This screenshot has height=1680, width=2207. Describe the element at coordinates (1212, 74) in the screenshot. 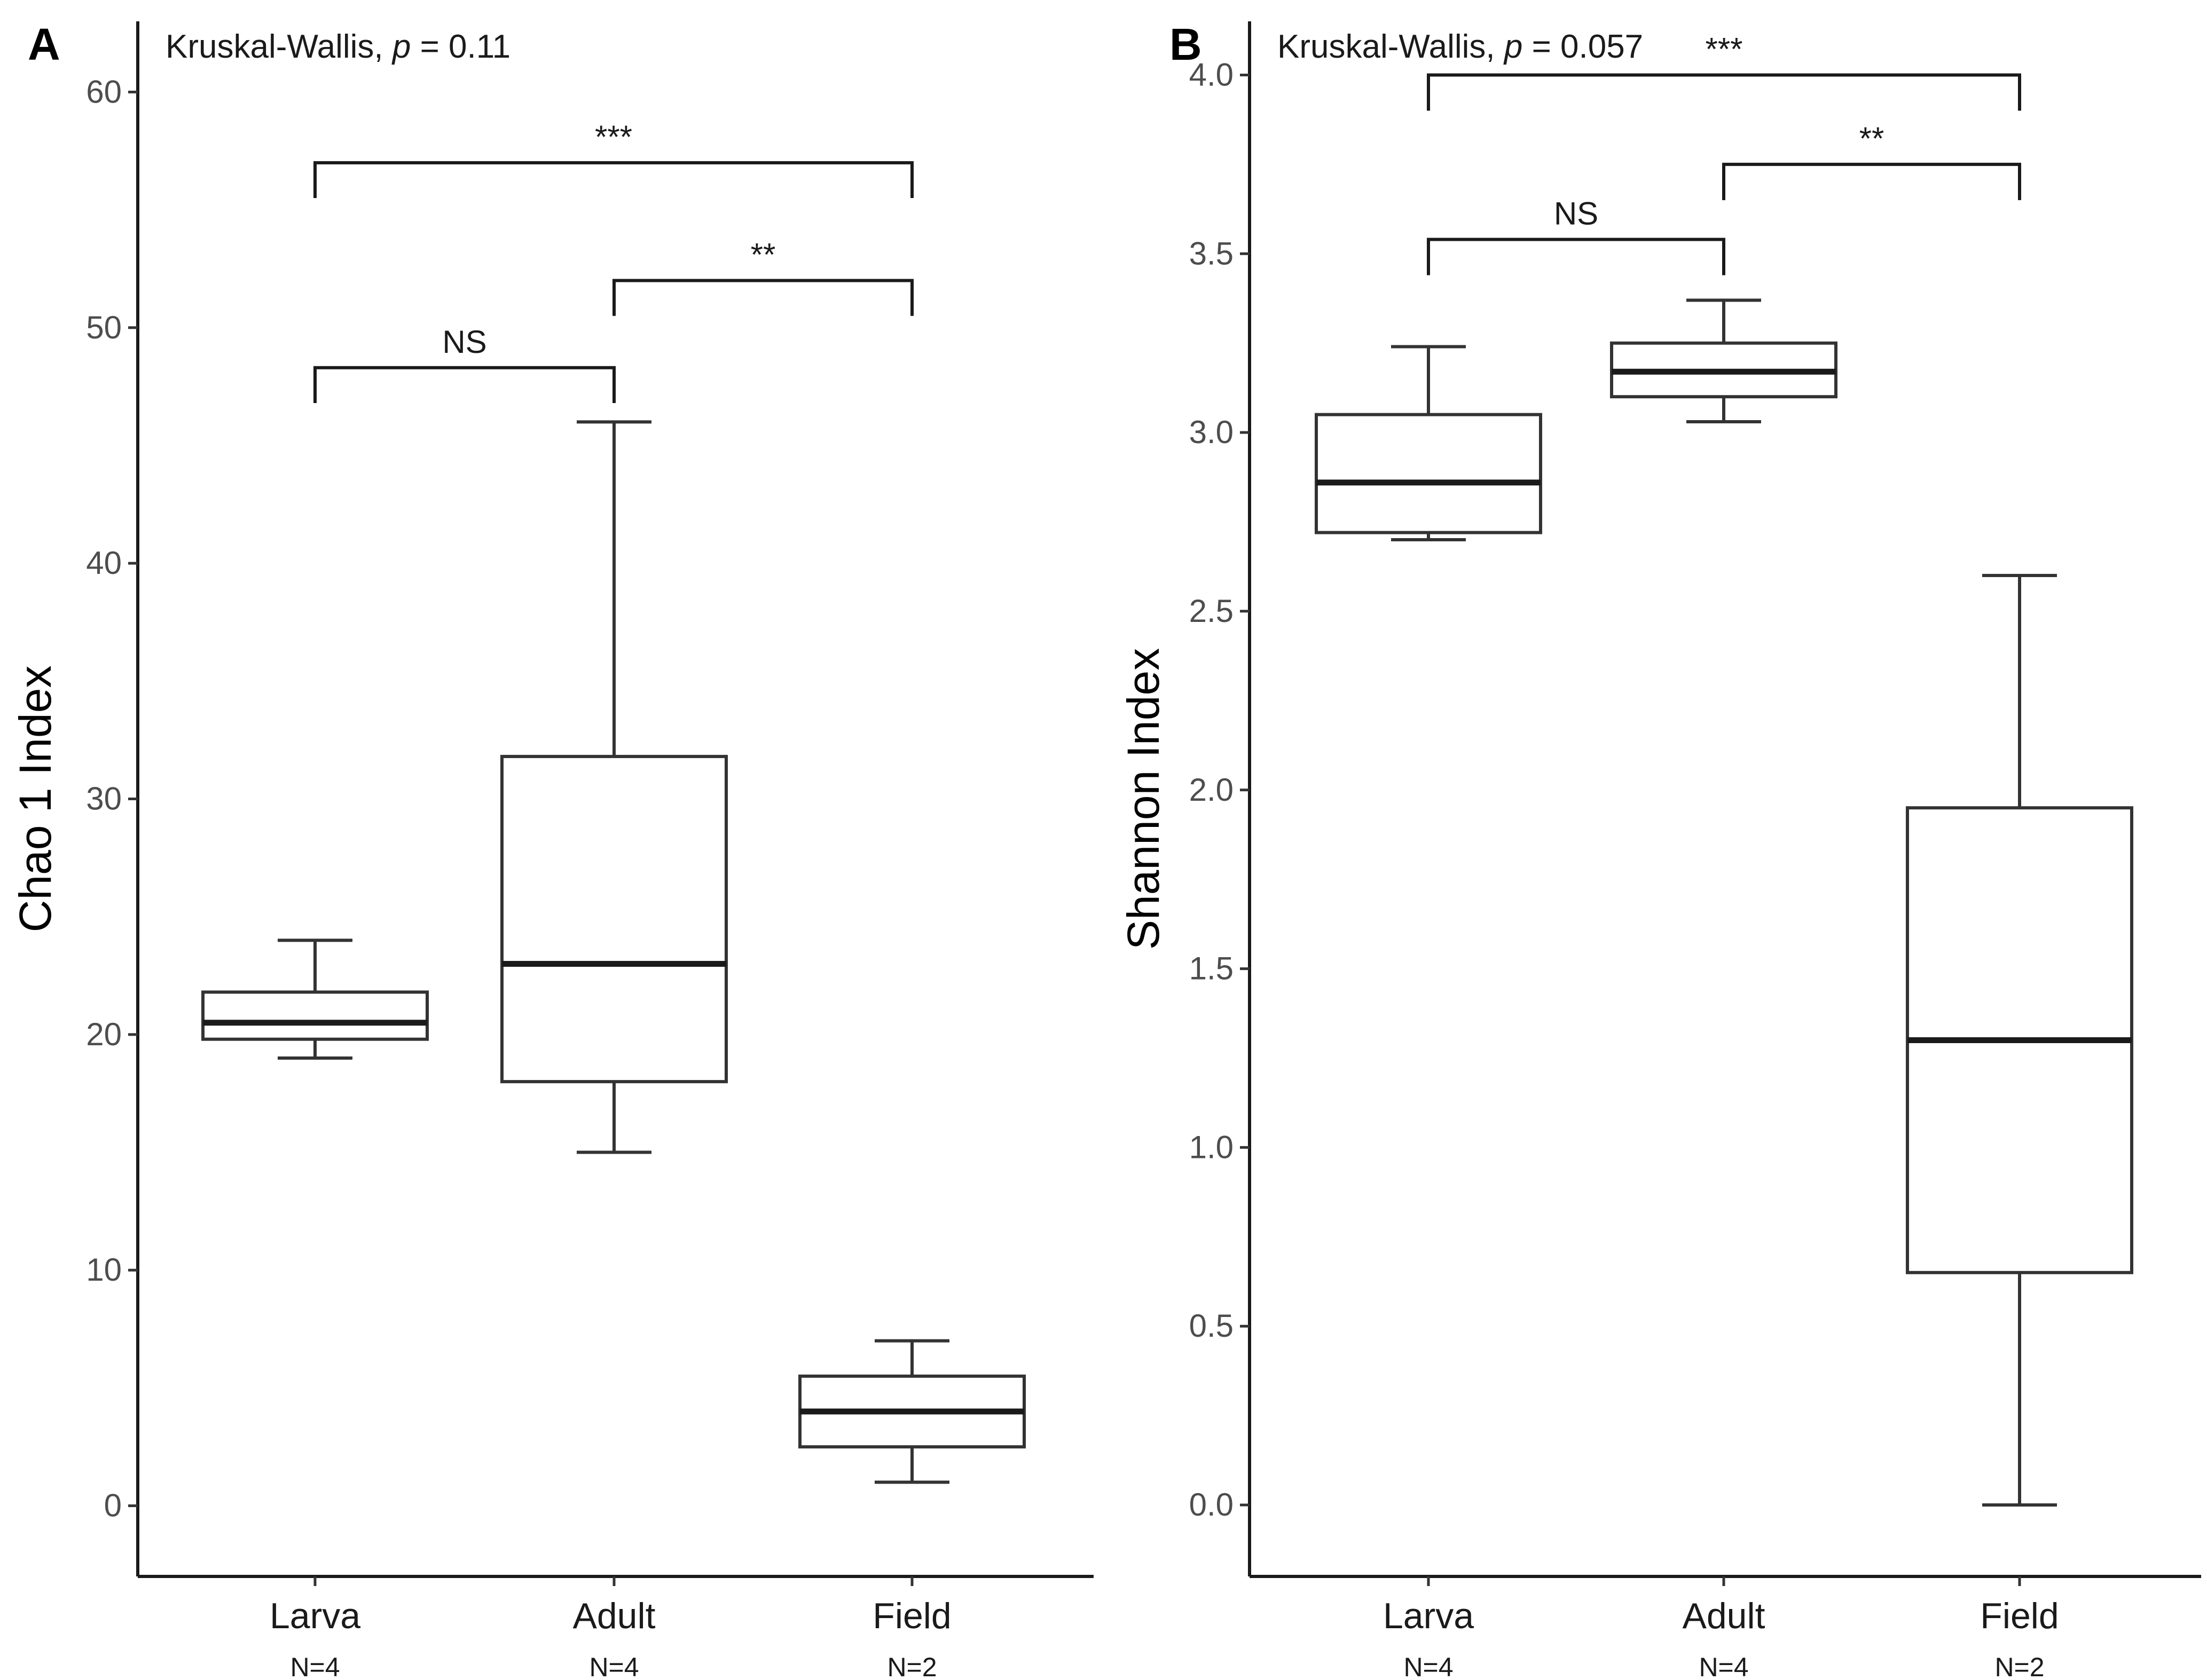

I see `y-tick-label: 4.0` at that location.